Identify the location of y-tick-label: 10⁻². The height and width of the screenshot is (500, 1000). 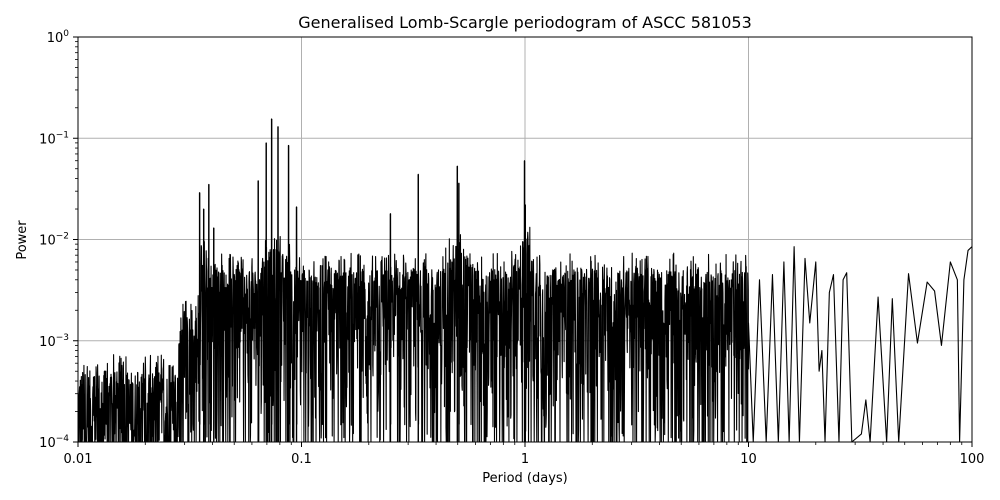
(54, 240).